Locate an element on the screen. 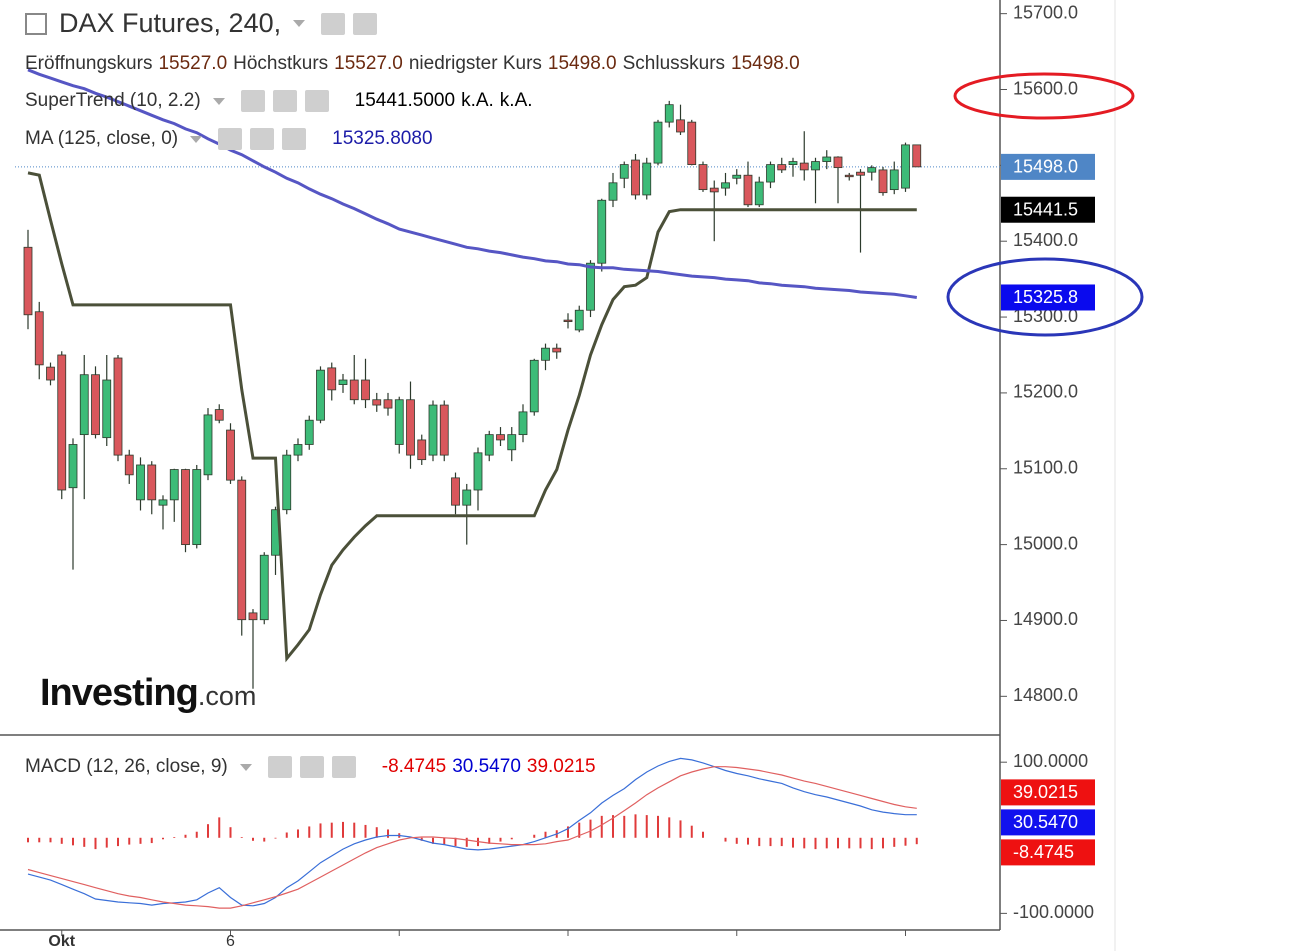 The height and width of the screenshot is (951, 1315). y-tick-label: 15400.0 is located at coordinates (1045, 240).